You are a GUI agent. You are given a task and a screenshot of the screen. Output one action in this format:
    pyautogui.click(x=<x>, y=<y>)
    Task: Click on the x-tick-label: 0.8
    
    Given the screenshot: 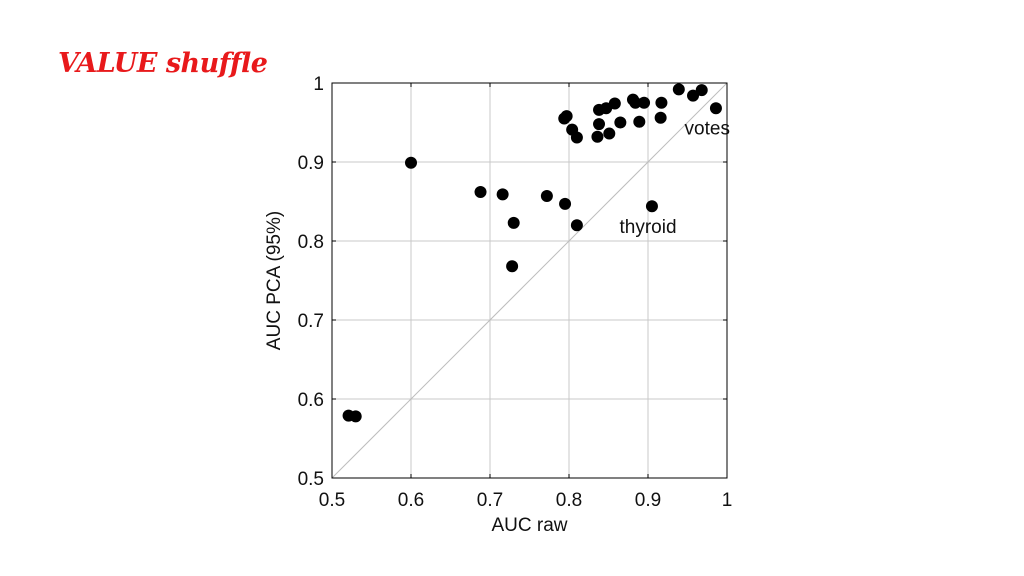 What is the action you would take?
    pyautogui.click(x=569, y=500)
    